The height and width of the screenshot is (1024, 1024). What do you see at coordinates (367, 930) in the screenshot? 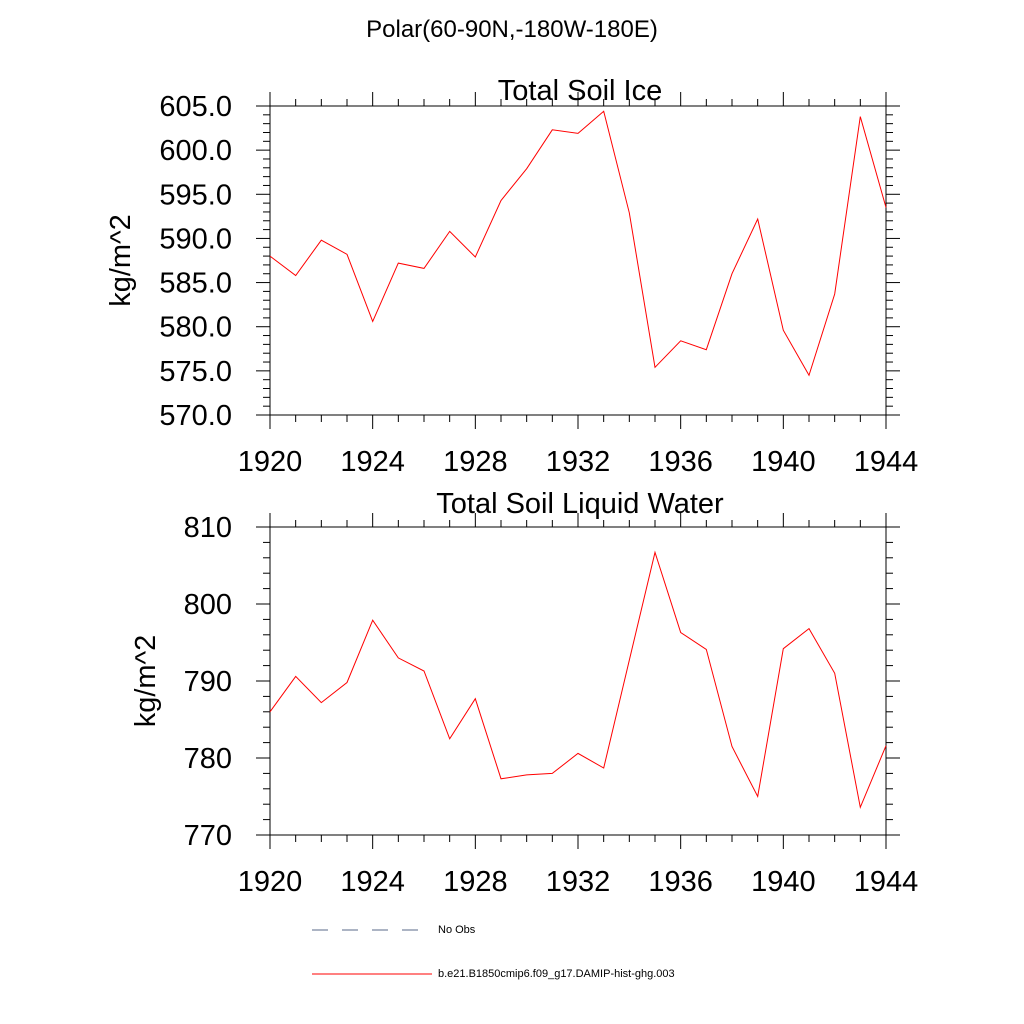
I see `legend-dashed-line` at bounding box center [367, 930].